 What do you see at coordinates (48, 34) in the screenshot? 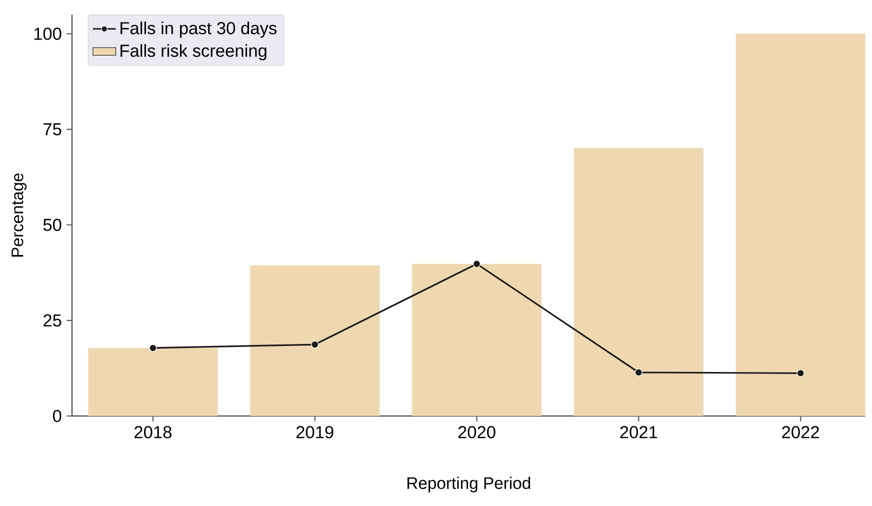
I see `y-tick-label: 100` at bounding box center [48, 34].